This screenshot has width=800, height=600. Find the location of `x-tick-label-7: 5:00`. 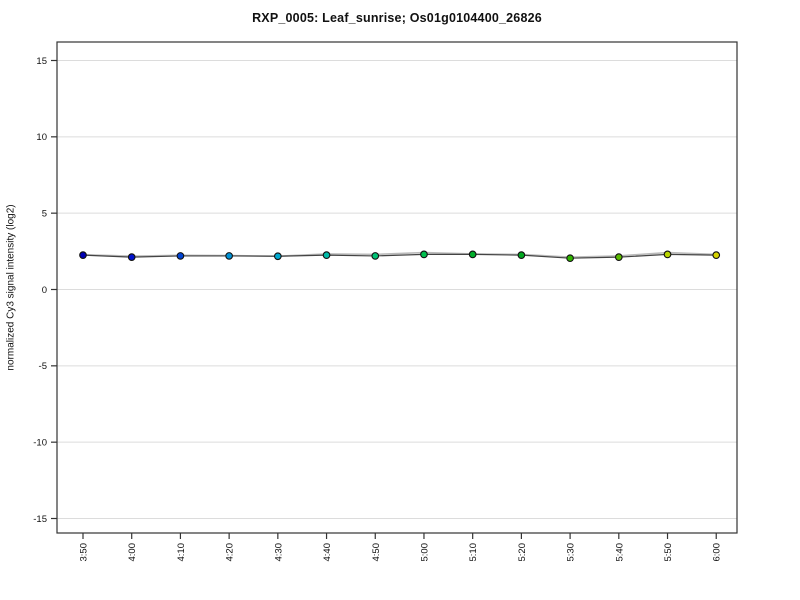

x-tick-label-7: 5:00 is located at coordinates (424, 552).